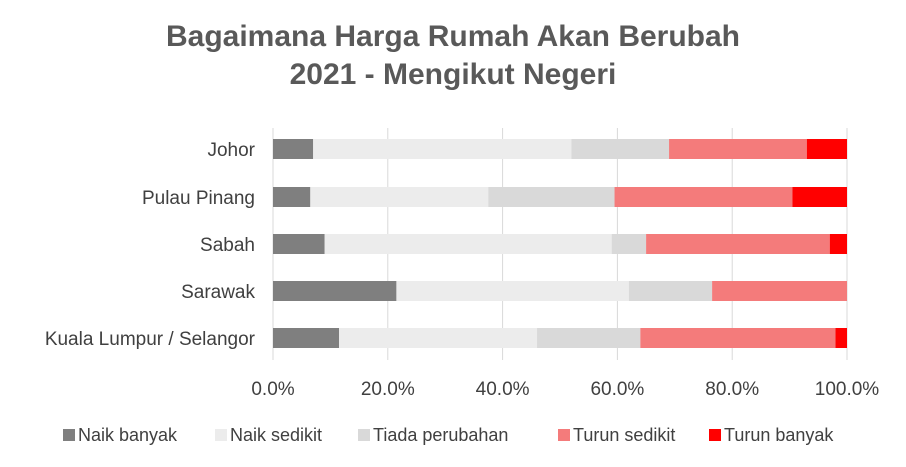 Image resolution: width=906 pixels, height=467 pixels. I want to click on chart-title-line-2: 2021 - Mengikut Negeri, so click(453, 74).